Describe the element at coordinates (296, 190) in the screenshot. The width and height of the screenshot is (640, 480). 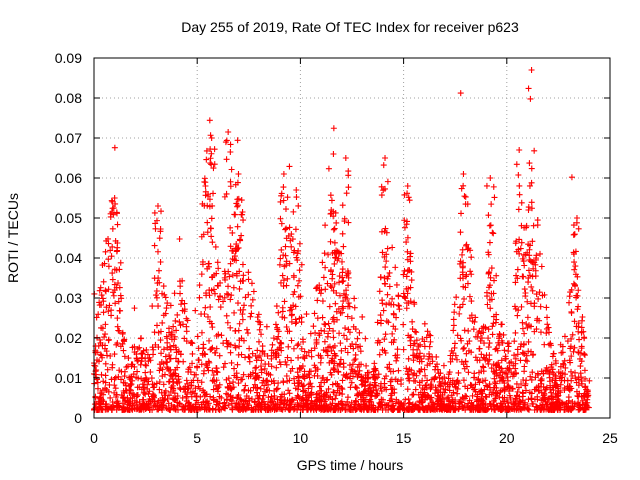
I see `peak-point` at that location.